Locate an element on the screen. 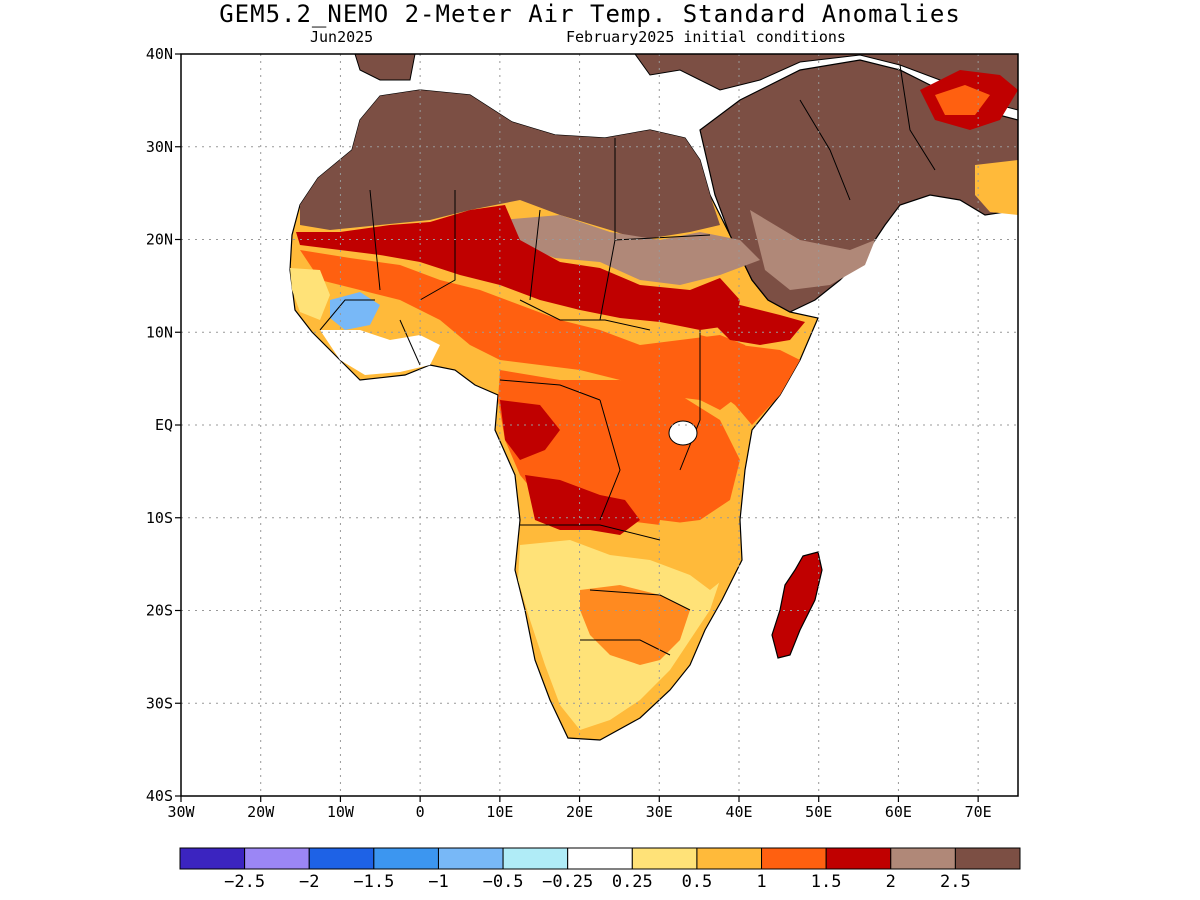 The image size is (1200, 900). colorbar-label: 1.5 is located at coordinates (826, 882).